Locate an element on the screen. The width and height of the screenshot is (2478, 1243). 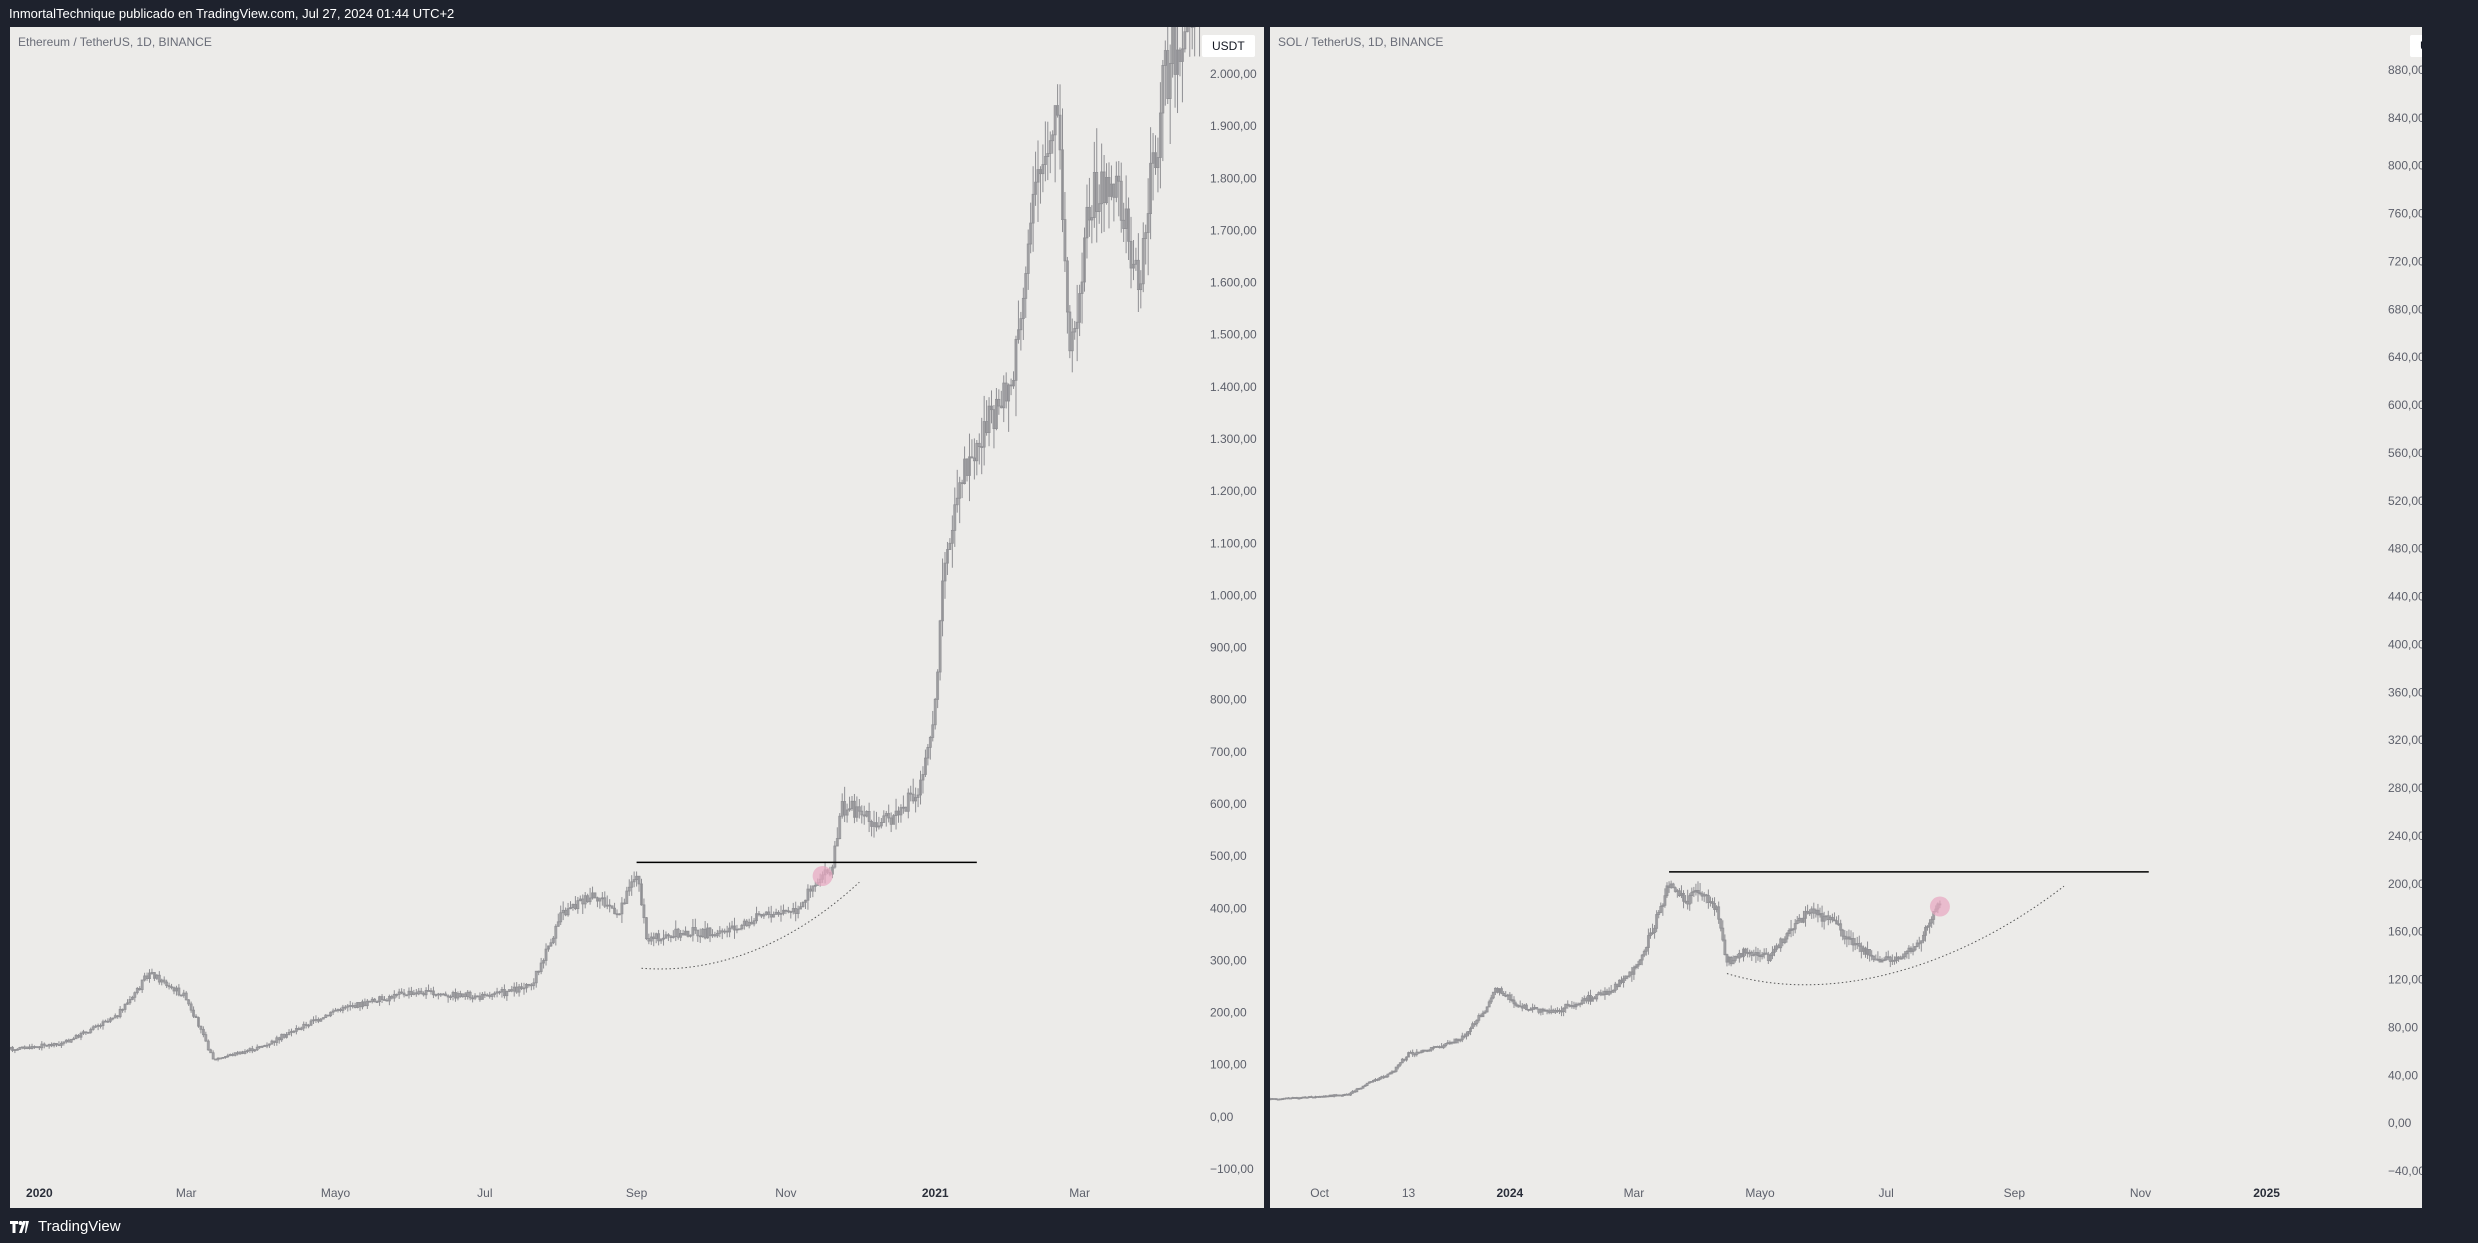
y-tick-label: 280,00 is located at coordinates (2405, 788).